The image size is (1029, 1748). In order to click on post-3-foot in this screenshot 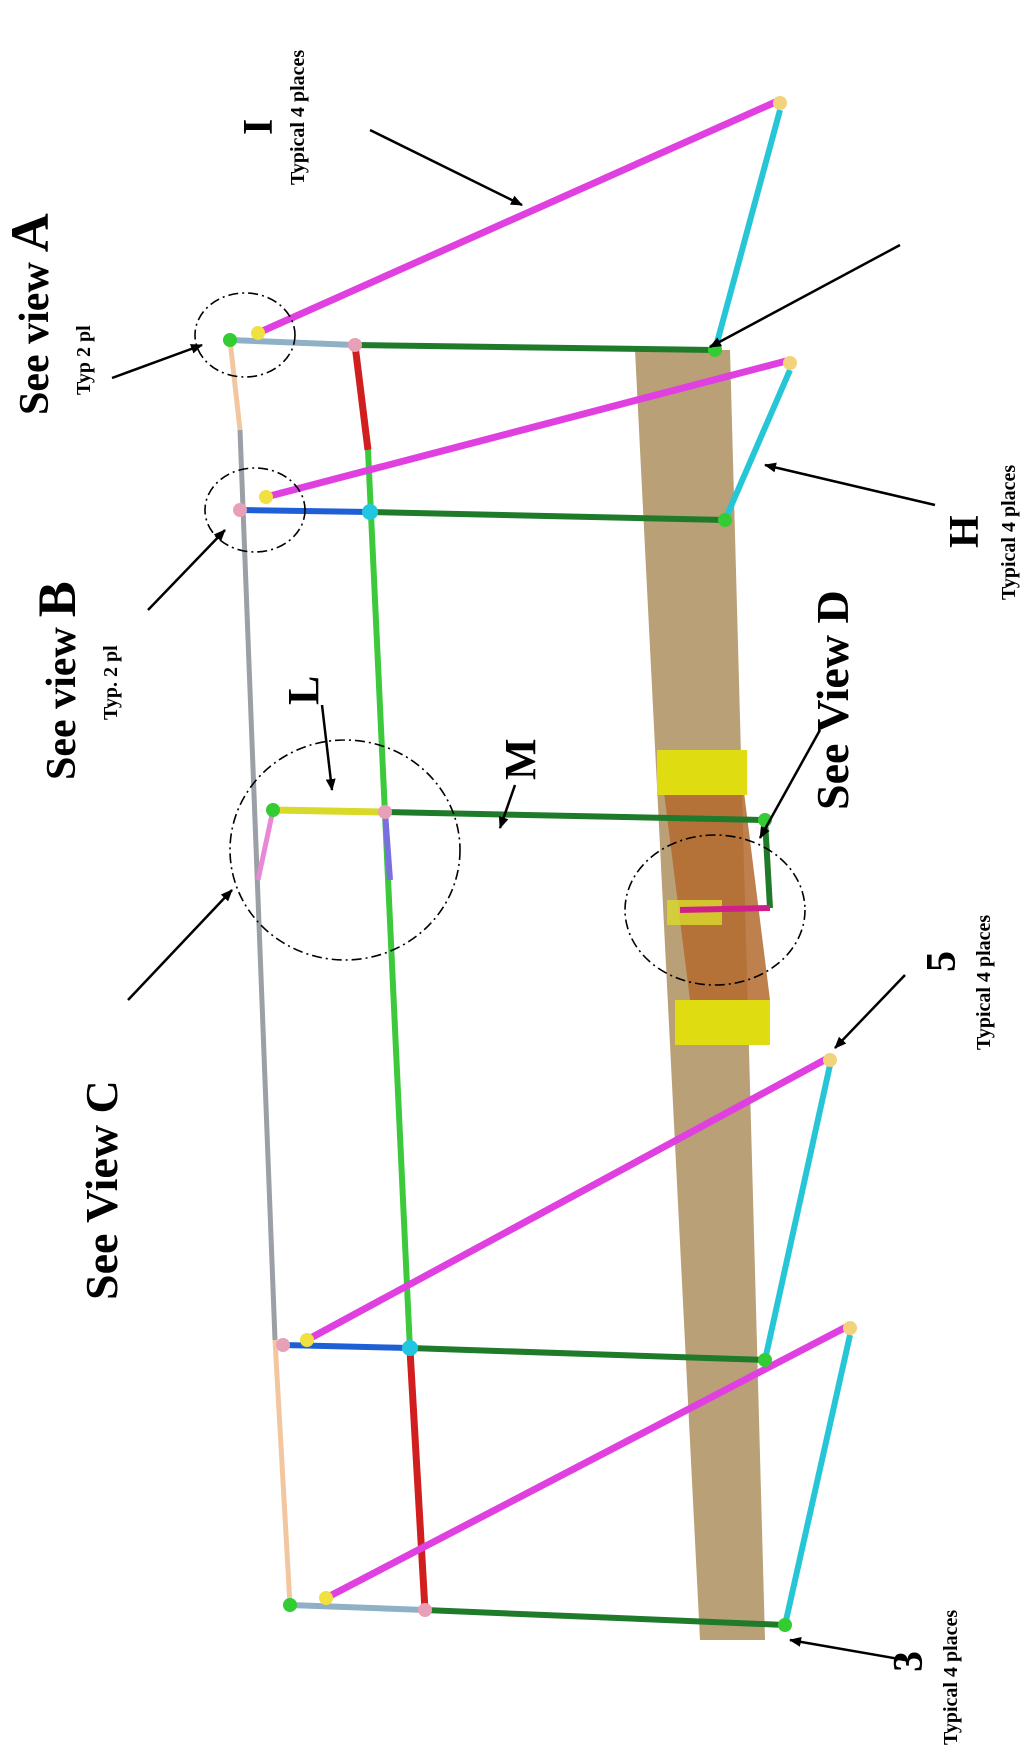, I will do `click(725, 909)`.